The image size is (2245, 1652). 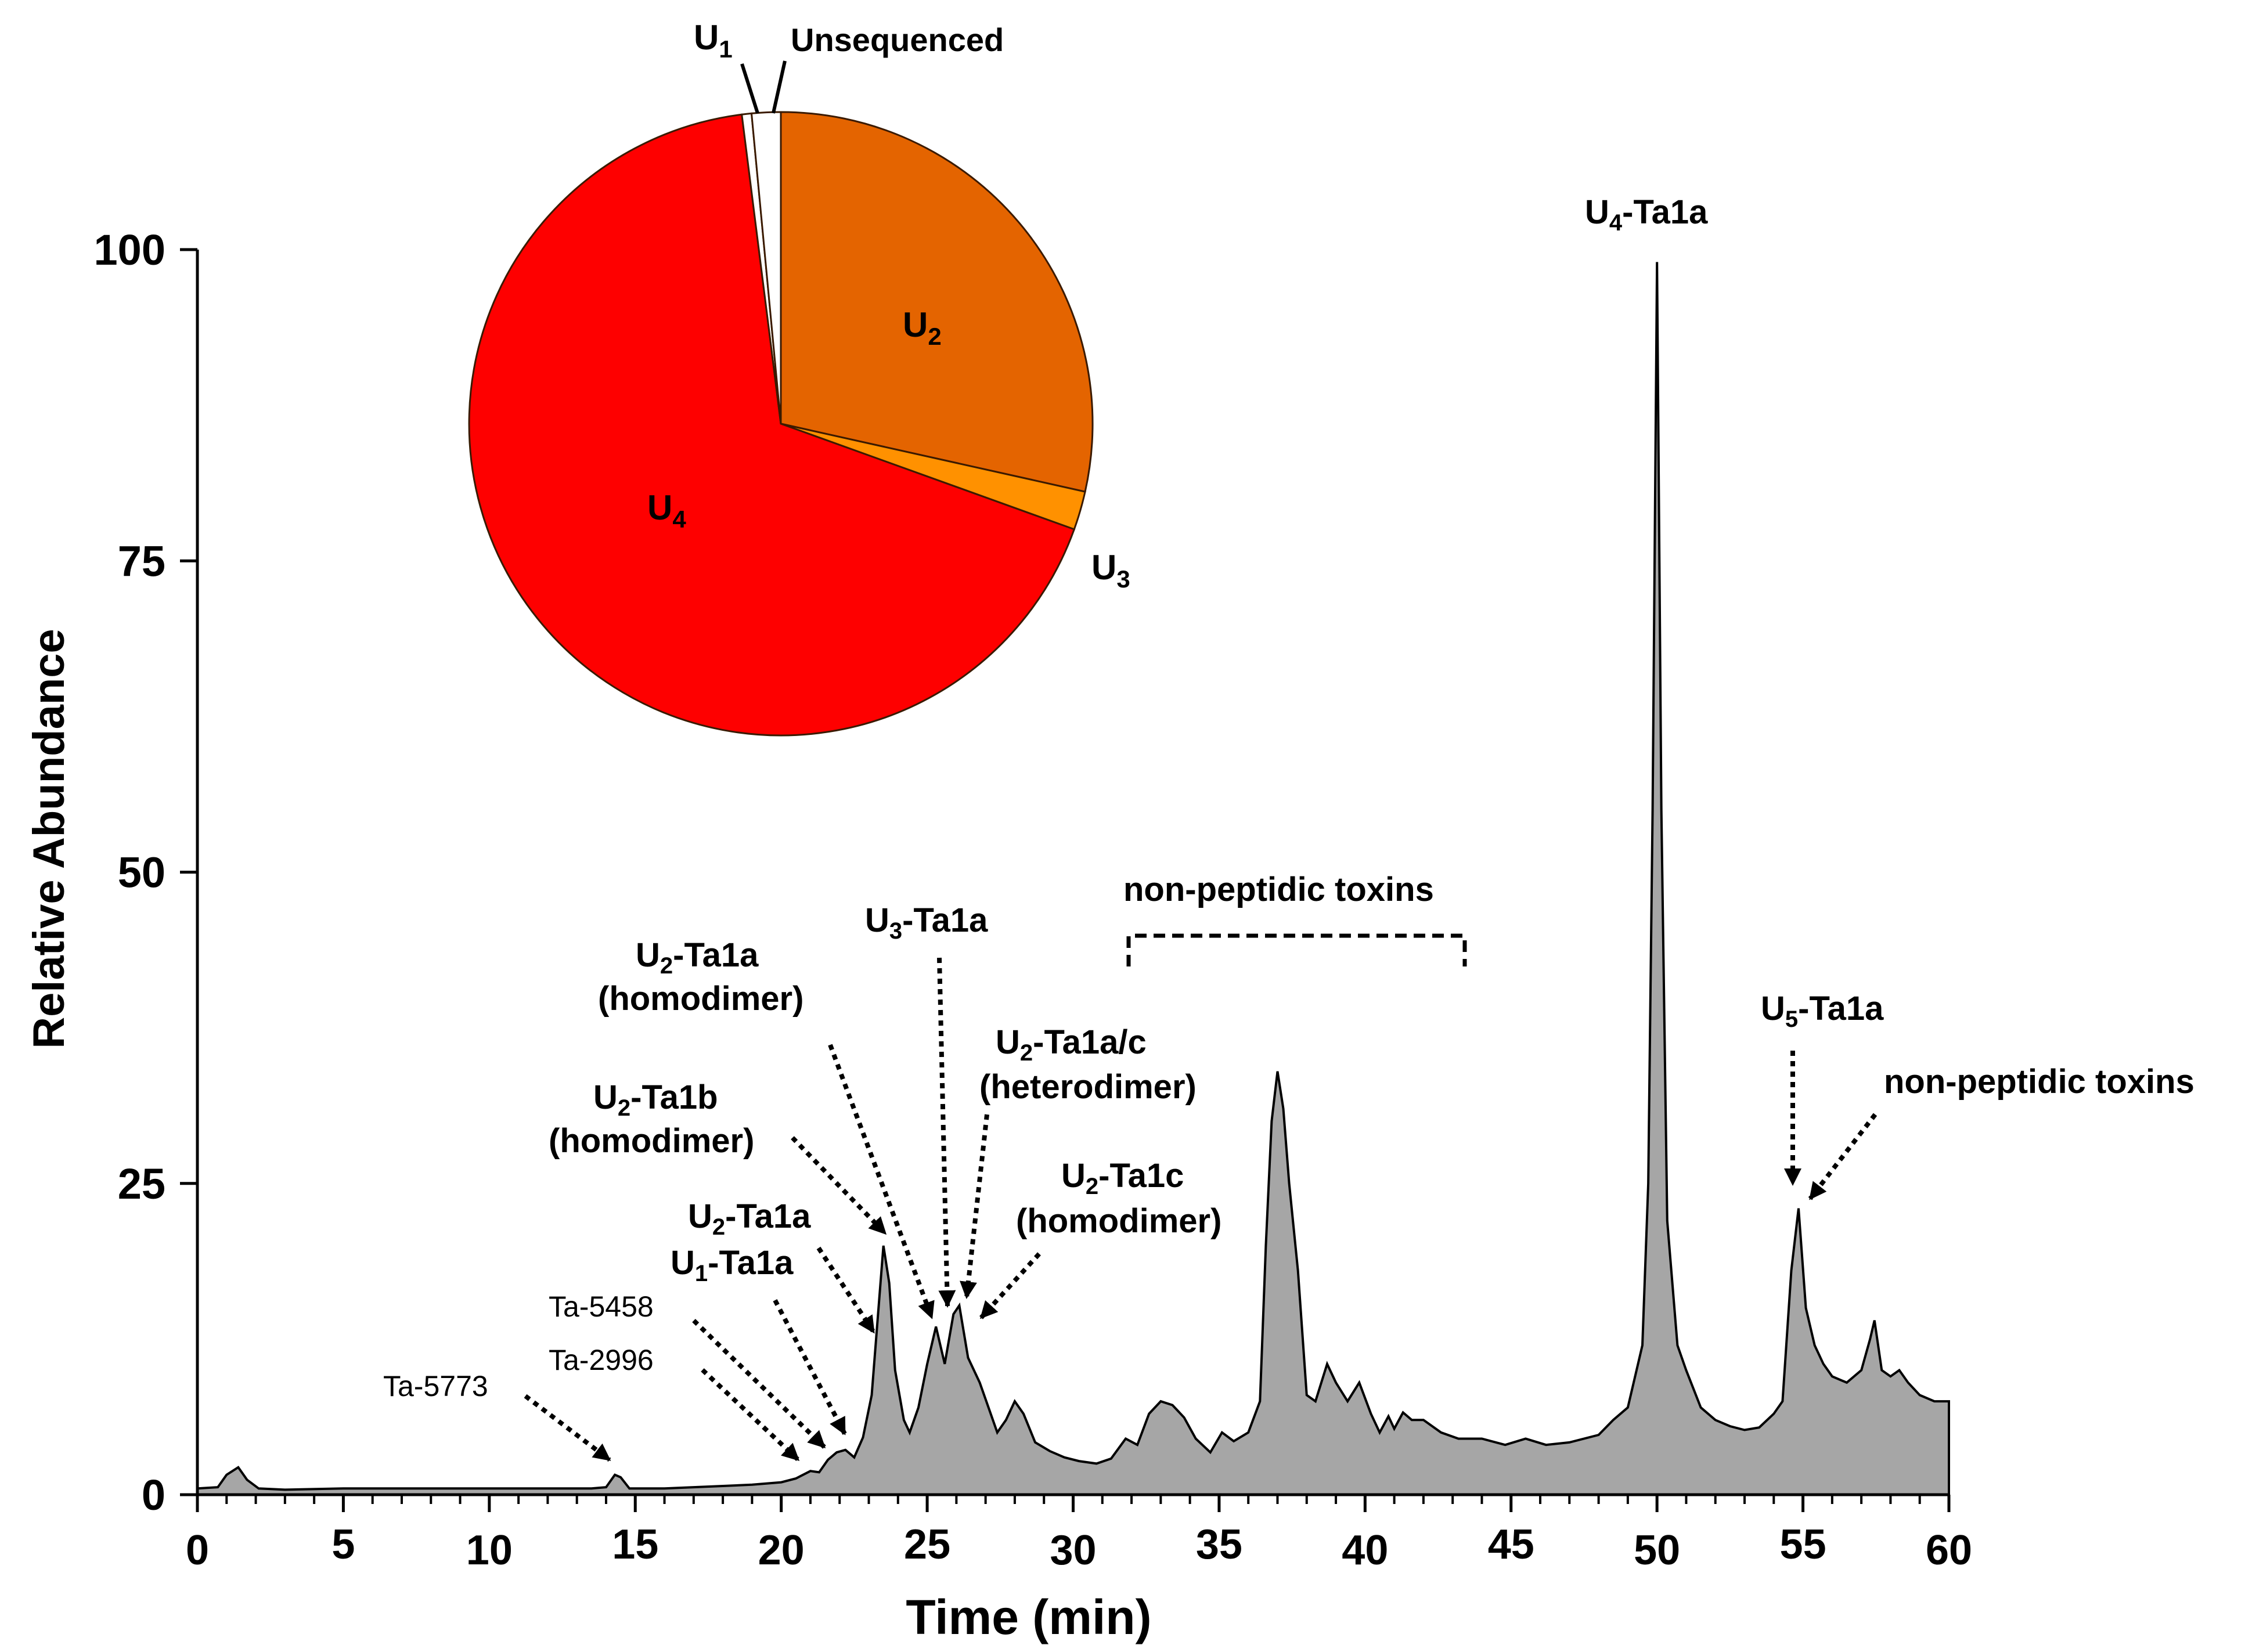 What do you see at coordinates (926, 922) in the screenshot?
I see `annotation-u3-ta1a: U3-Ta1a` at bounding box center [926, 922].